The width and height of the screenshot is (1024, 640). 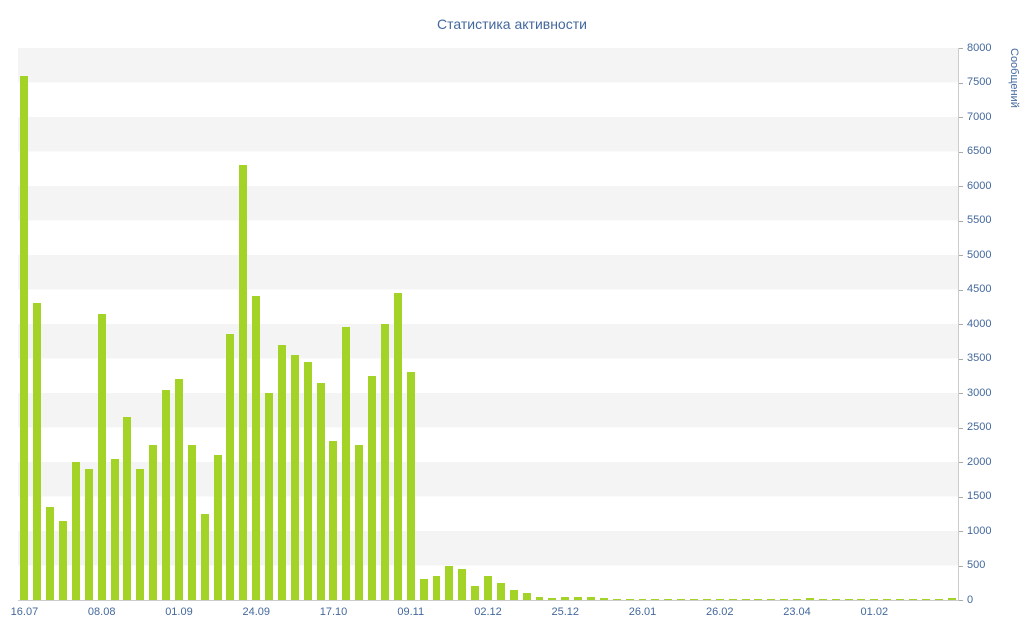 What do you see at coordinates (720, 612) in the screenshot?
I see `x-tick-label: 26.02` at bounding box center [720, 612].